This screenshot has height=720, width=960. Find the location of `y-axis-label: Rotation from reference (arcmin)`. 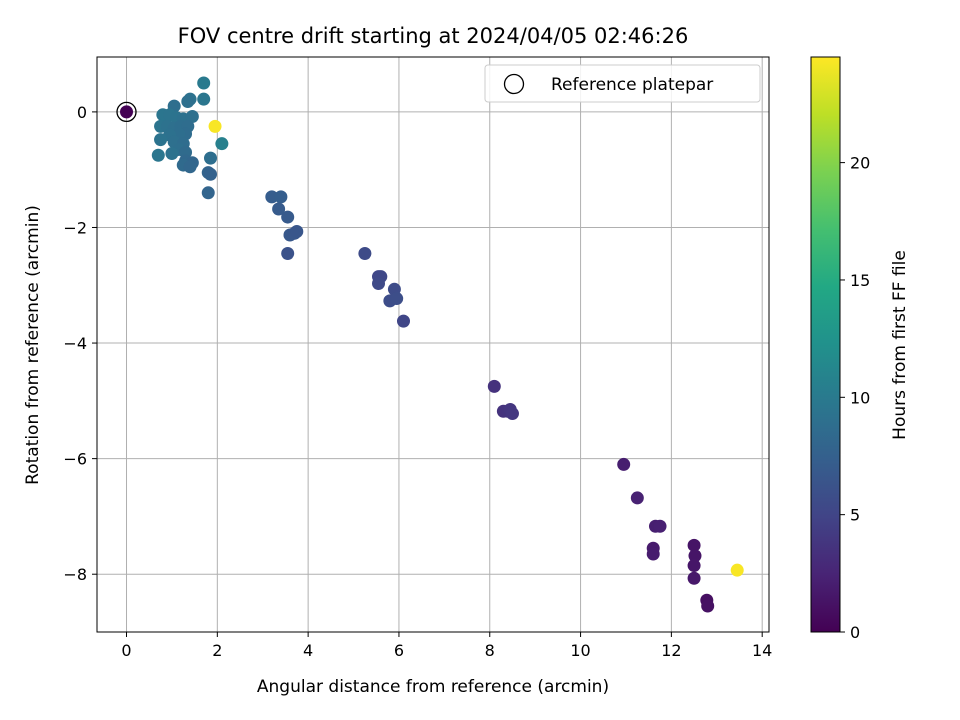

y-axis-label: Rotation from reference (arcmin) is located at coordinates (33, 345).